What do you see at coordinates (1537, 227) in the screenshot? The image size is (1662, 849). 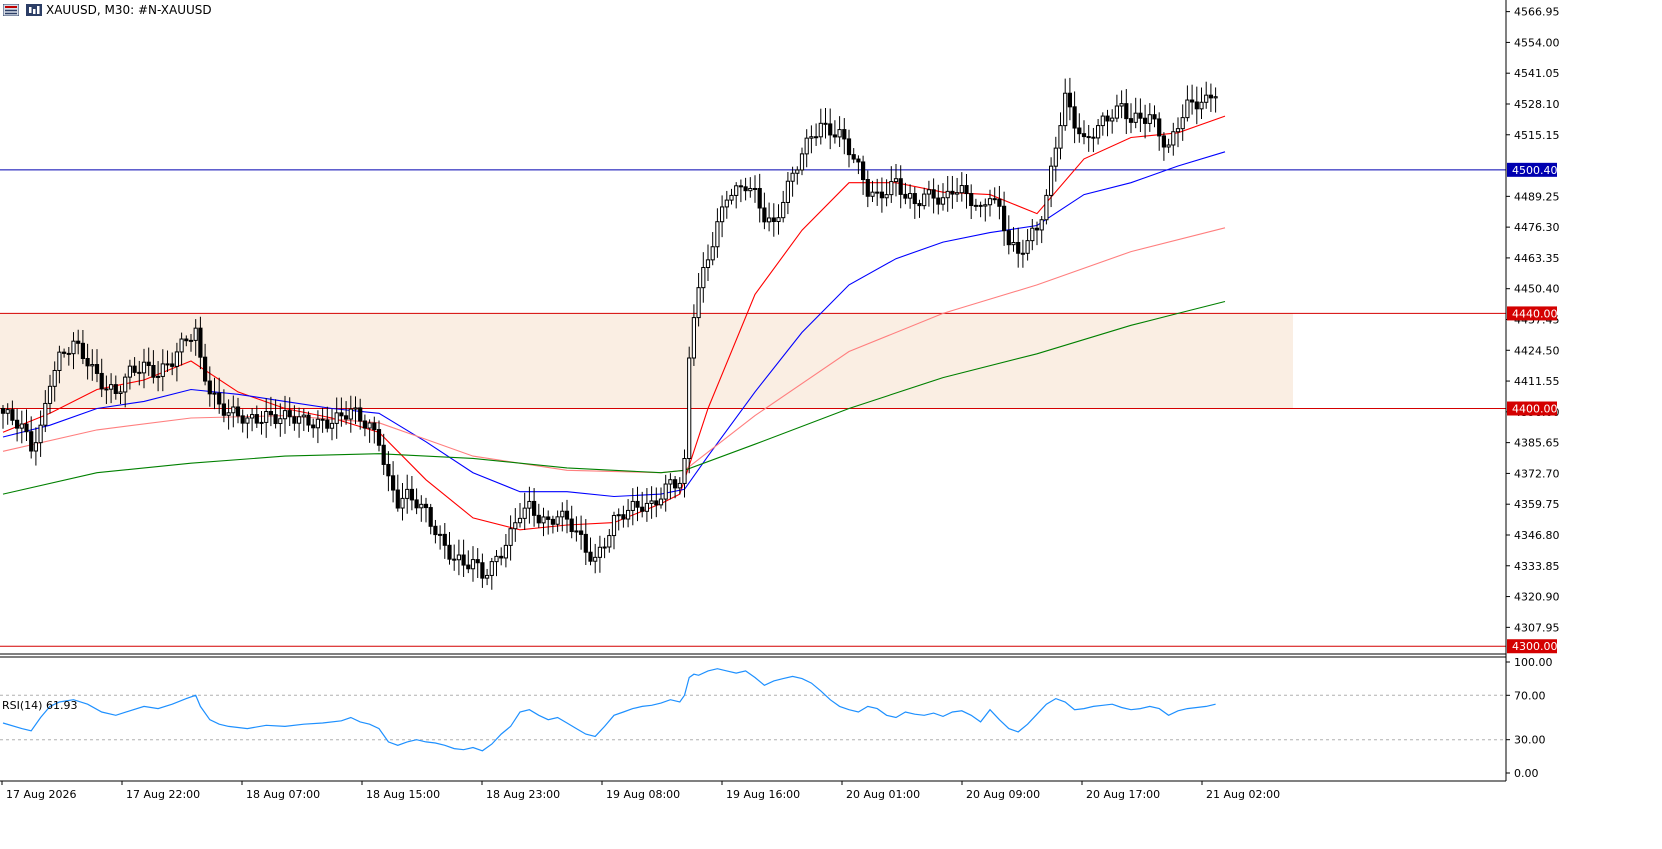 I see `price-tick-label: 4476.30` at bounding box center [1537, 227].